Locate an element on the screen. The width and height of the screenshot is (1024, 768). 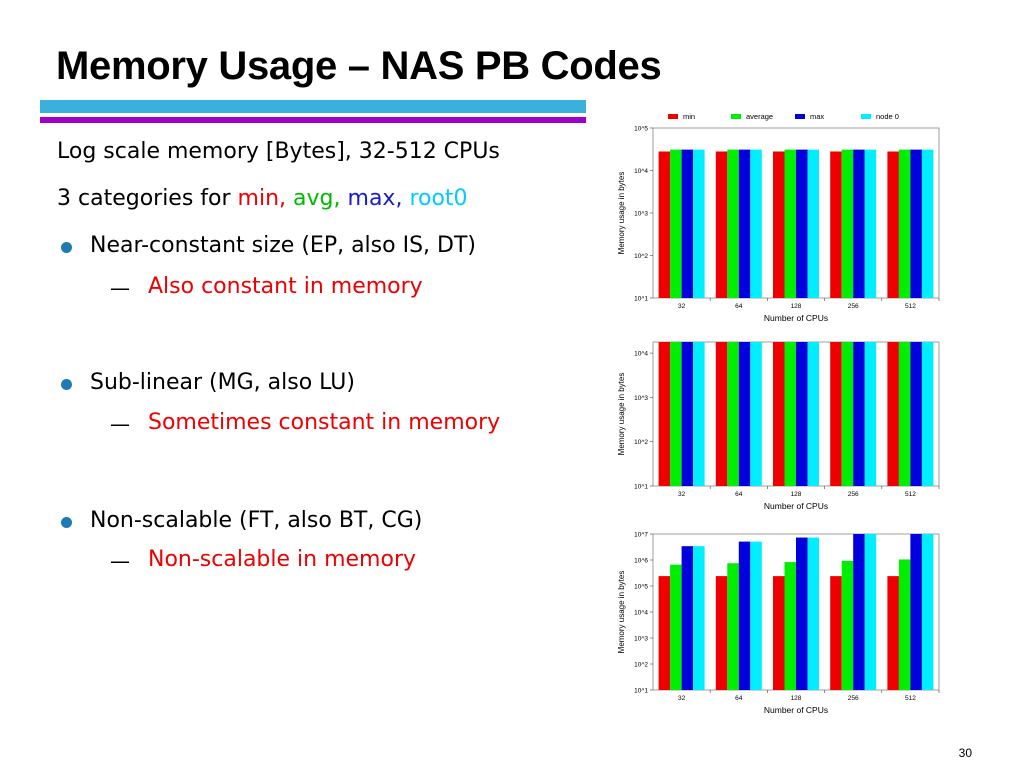
legend-label: average is located at coordinates (759, 116).